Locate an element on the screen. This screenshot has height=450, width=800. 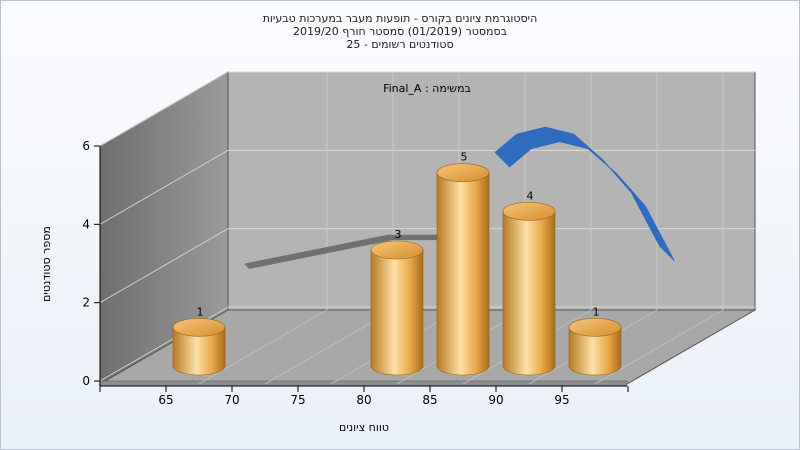
x-tick-label: 75 is located at coordinates (297, 400).